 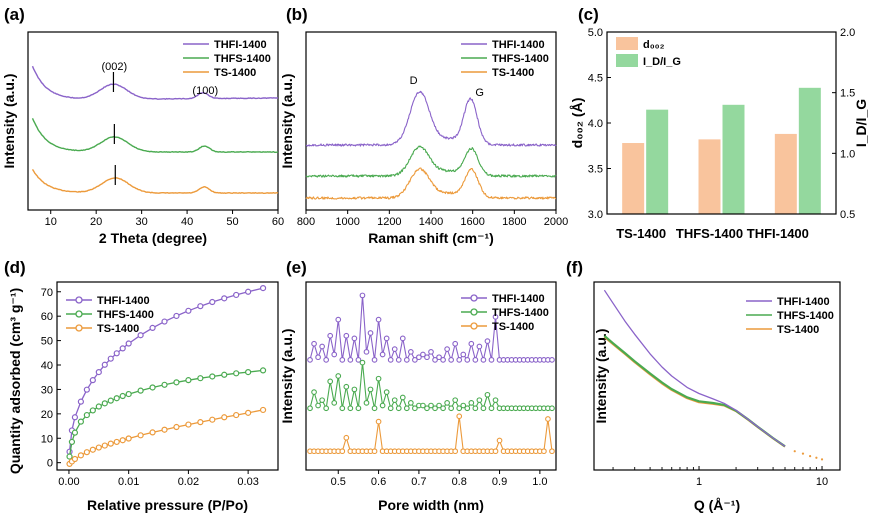 I want to click on panel-f-xtick-10: 10, so click(x=822, y=482).